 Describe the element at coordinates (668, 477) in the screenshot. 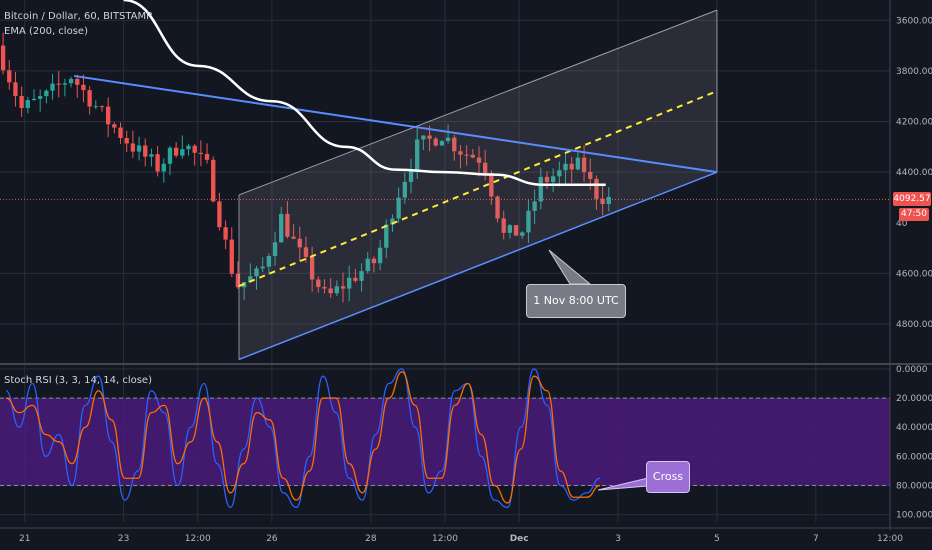

I see `cross-callout: Cross` at that location.